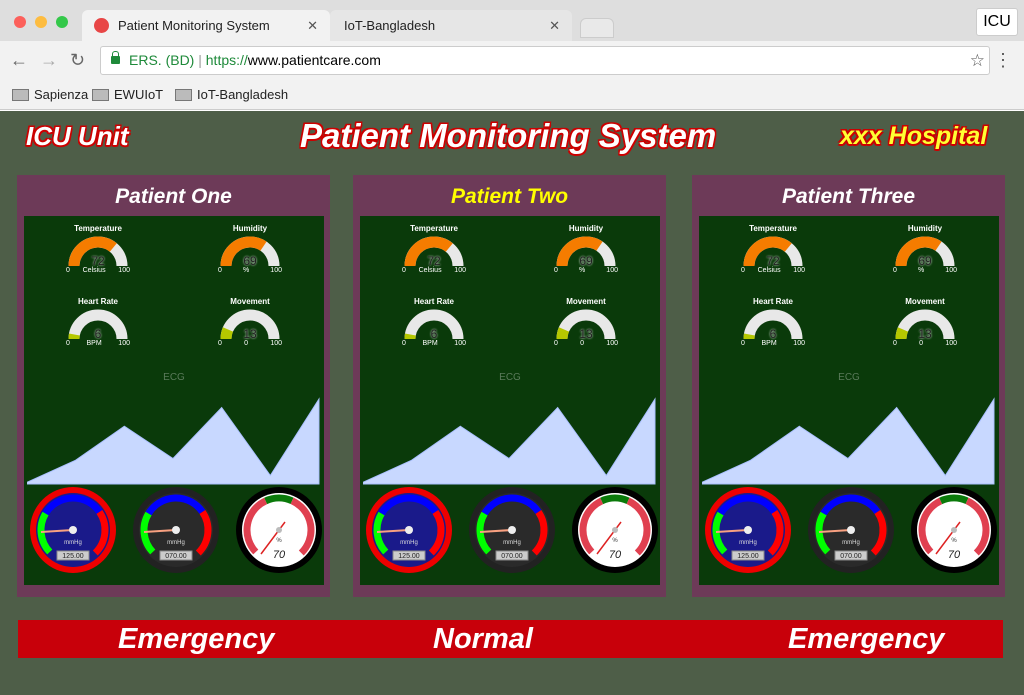 The width and height of the screenshot is (1024, 695). What do you see at coordinates (115, 57) in the screenshot?
I see `lock-icon` at bounding box center [115, 57].